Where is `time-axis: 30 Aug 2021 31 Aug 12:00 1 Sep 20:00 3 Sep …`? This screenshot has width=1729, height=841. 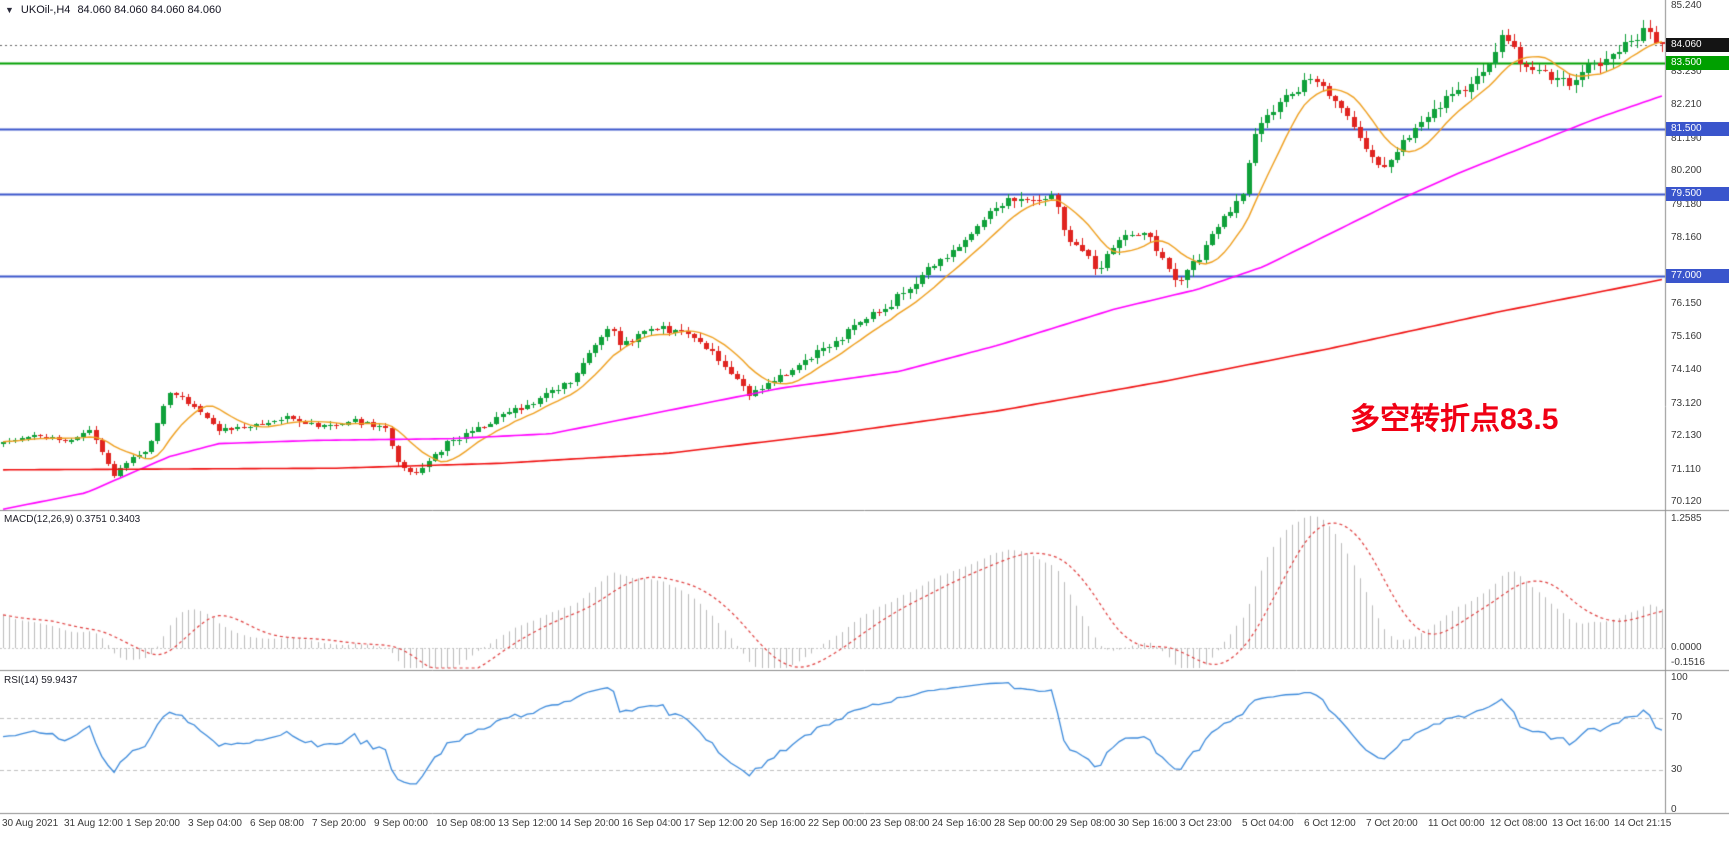 time-axis: 30 Aug 2021 31 Aug 12:00 1 Sep 20:00 3 Sep … is located at coordinates (864, 827).